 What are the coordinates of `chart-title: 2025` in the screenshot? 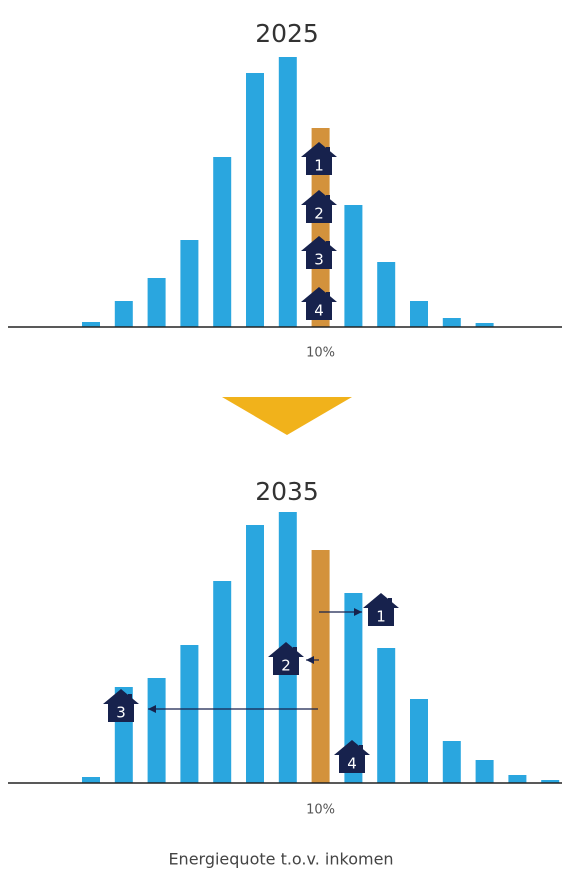 It's located at (287, 33).